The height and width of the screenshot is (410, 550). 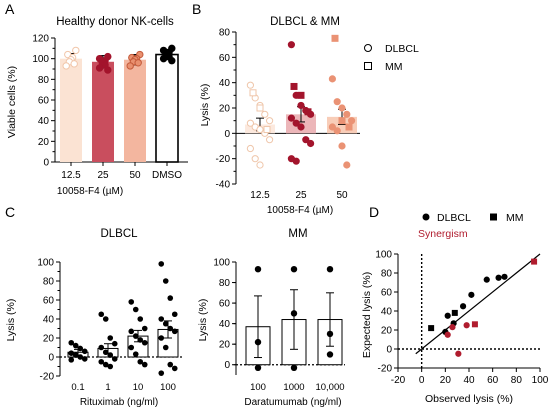 What do you see at coordinates (77, 387) in the screenshot?
I see `x-tick-label: 0.1` at bounding box center [77, 387].